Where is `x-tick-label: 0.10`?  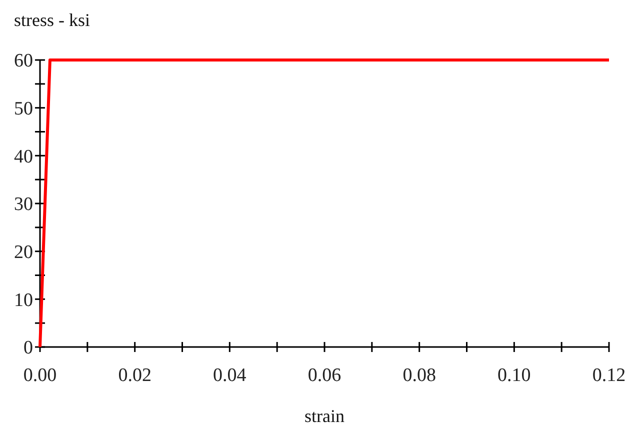
x-tick-label: 0.10 is located at coordinates (514, 375).